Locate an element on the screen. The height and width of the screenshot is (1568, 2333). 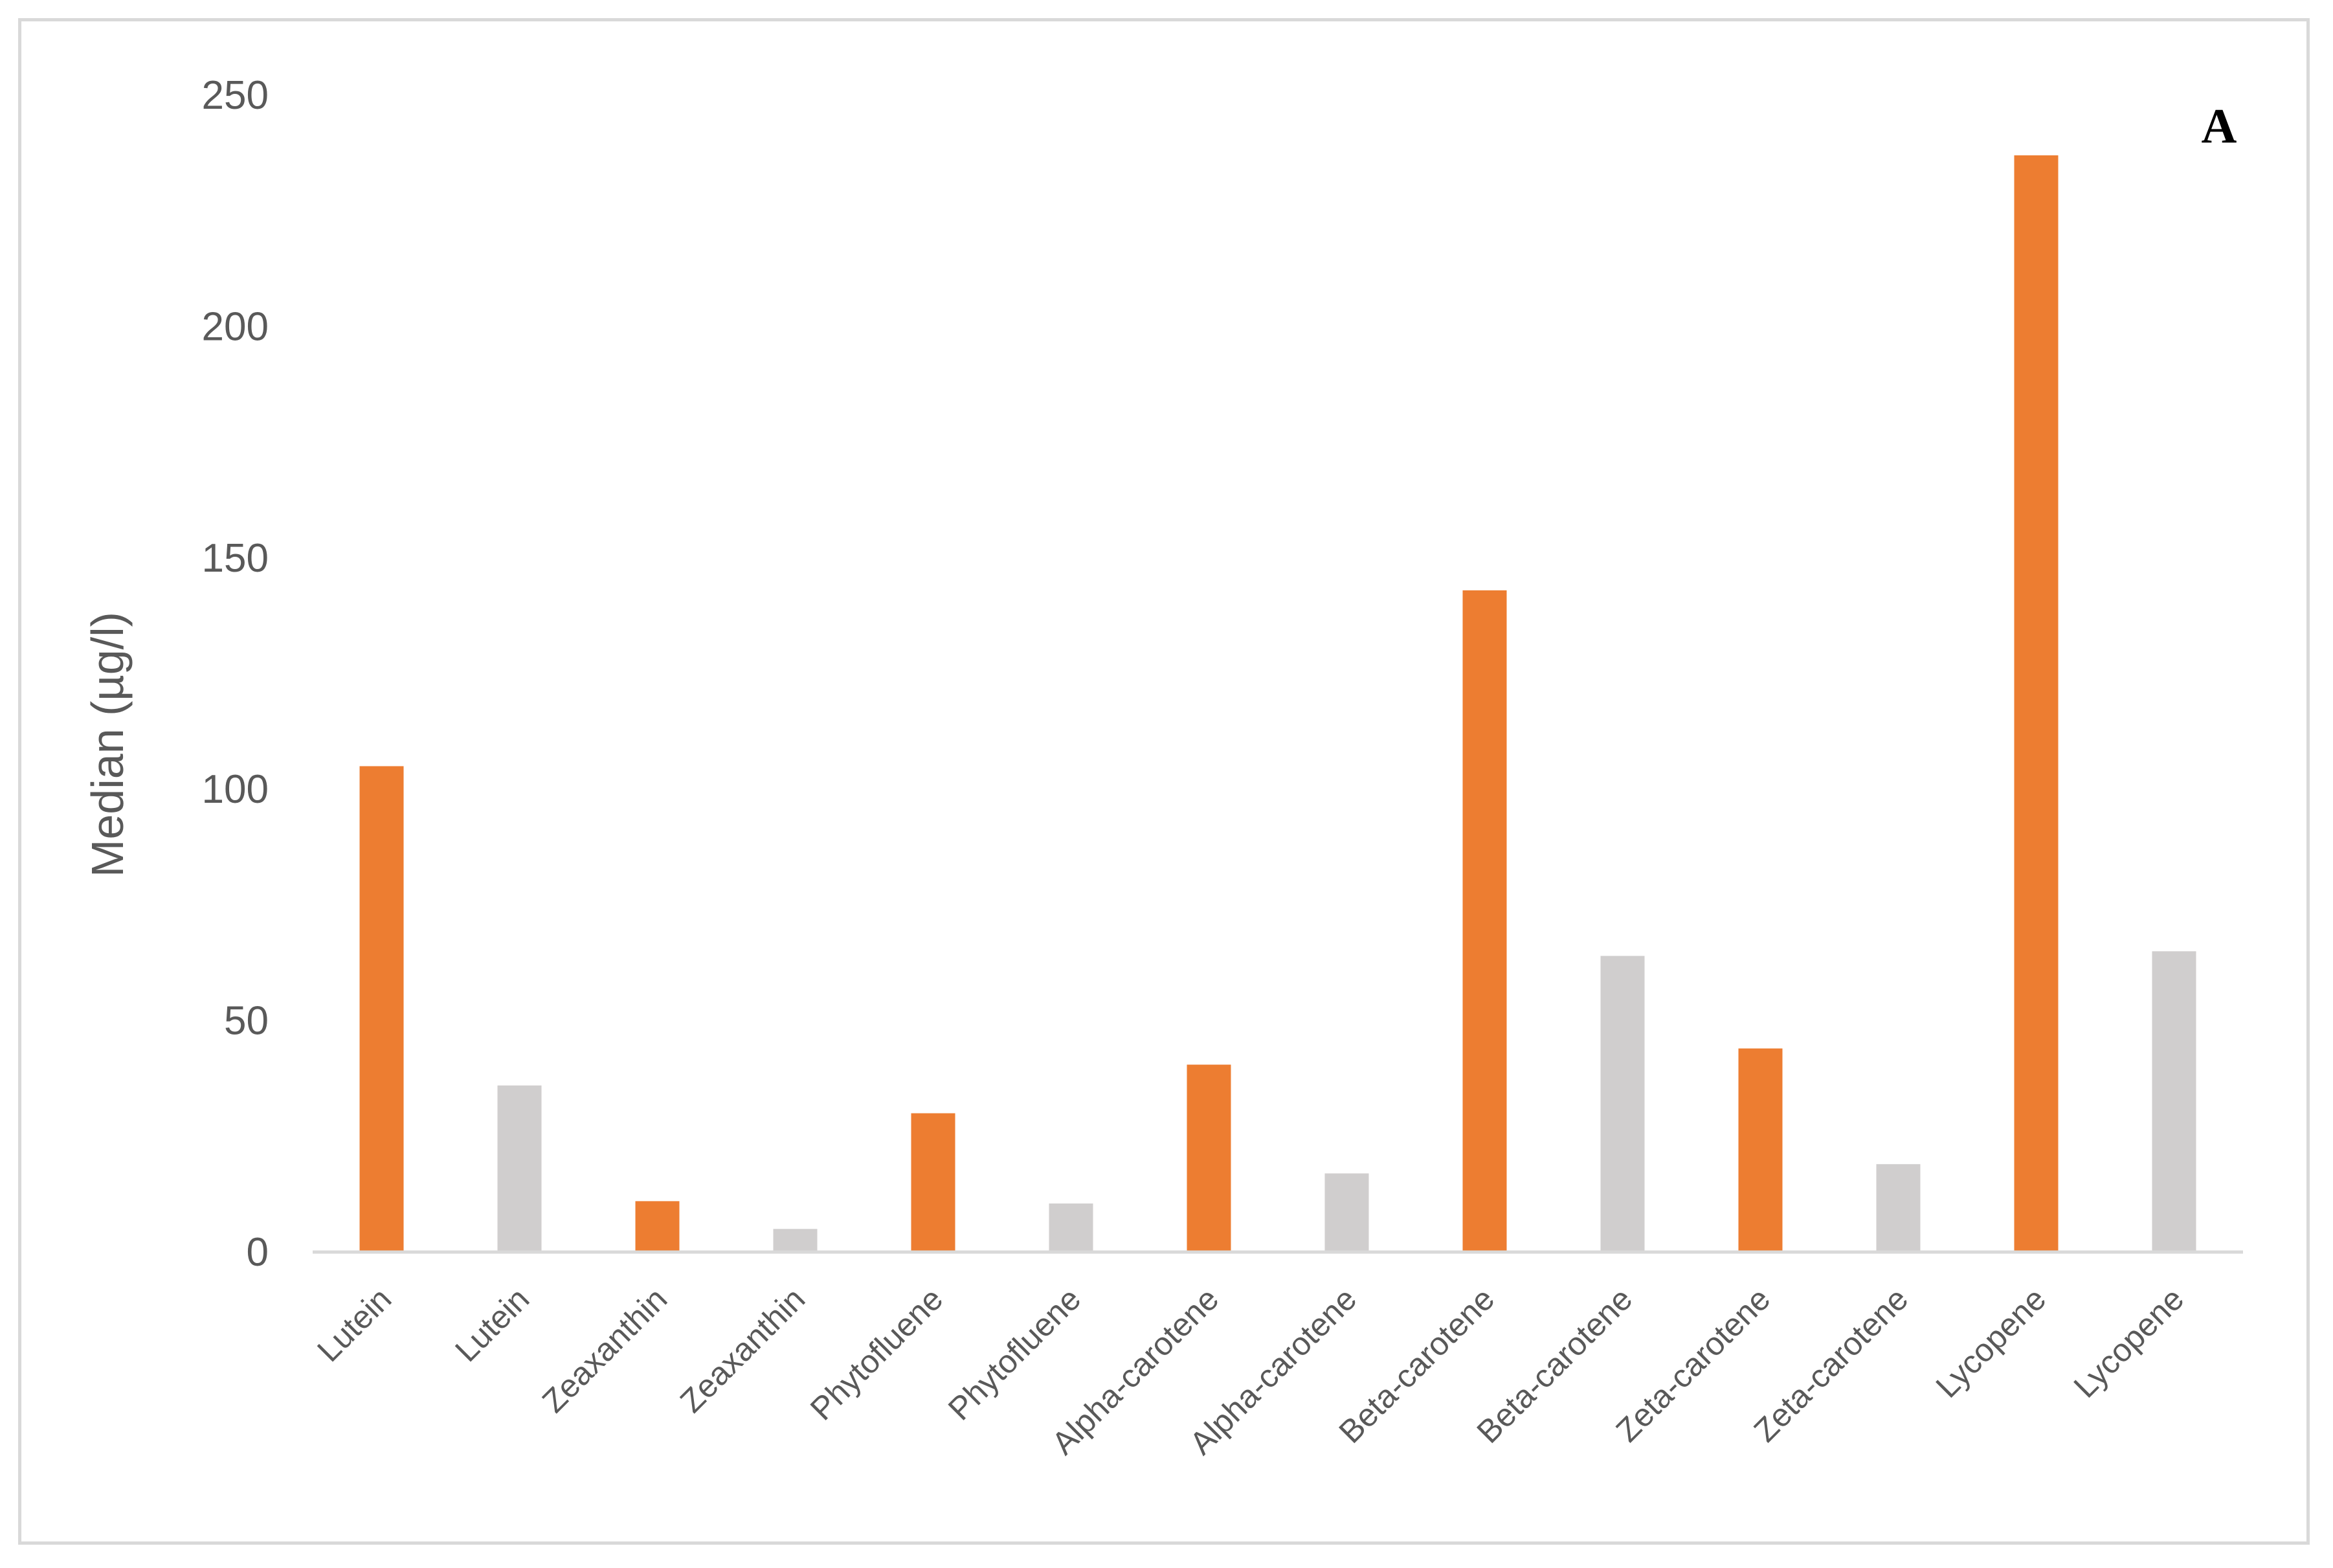
y-tick-label: 250 is located at coordinates (236, 95).